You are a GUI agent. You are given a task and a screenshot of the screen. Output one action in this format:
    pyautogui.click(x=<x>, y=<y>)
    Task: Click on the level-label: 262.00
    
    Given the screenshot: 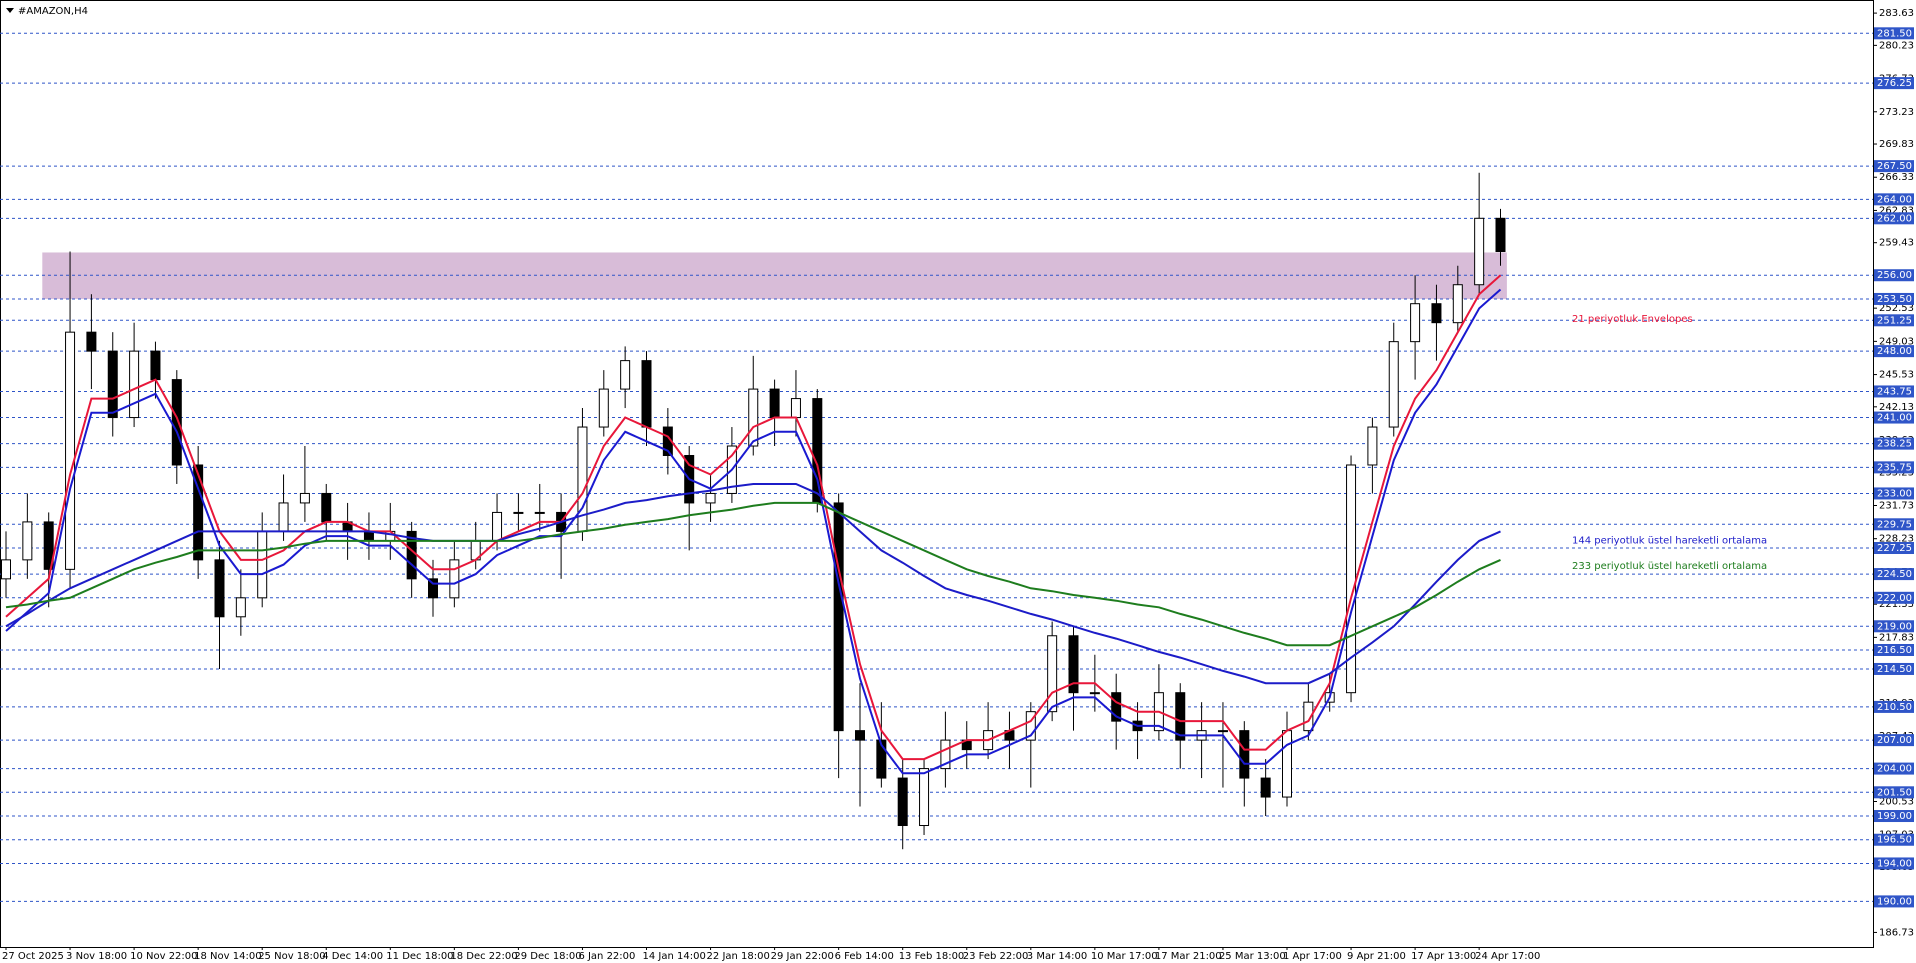 What is the action you would take?
    pyautogui.click(x=1894, y=218)
    